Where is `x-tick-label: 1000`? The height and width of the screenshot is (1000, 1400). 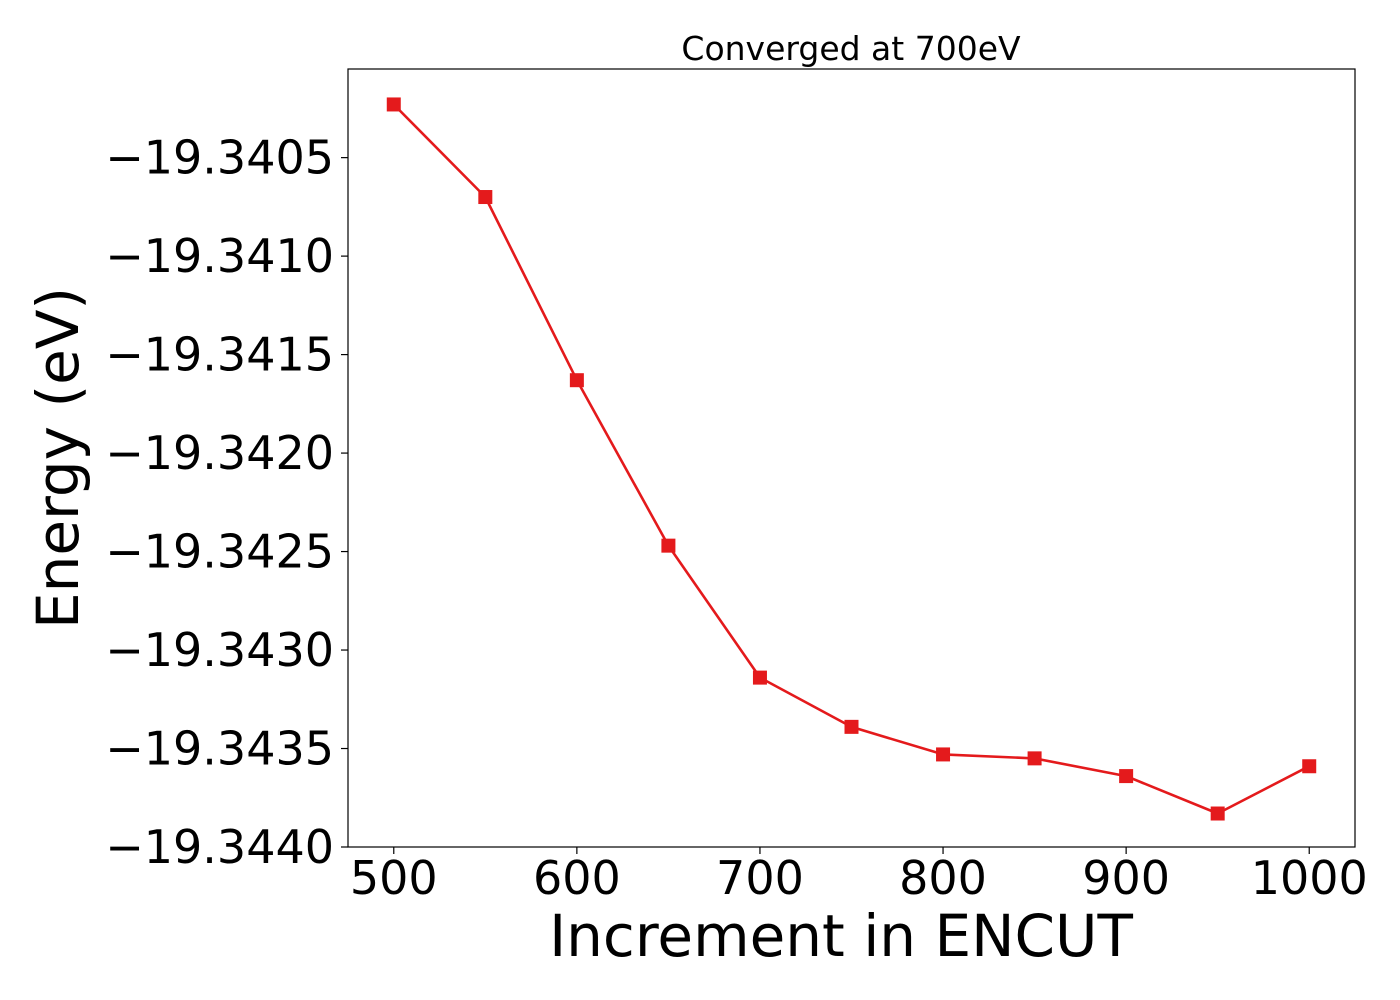
x-tick-label: 1000 is located at coordinates (1309, 878).